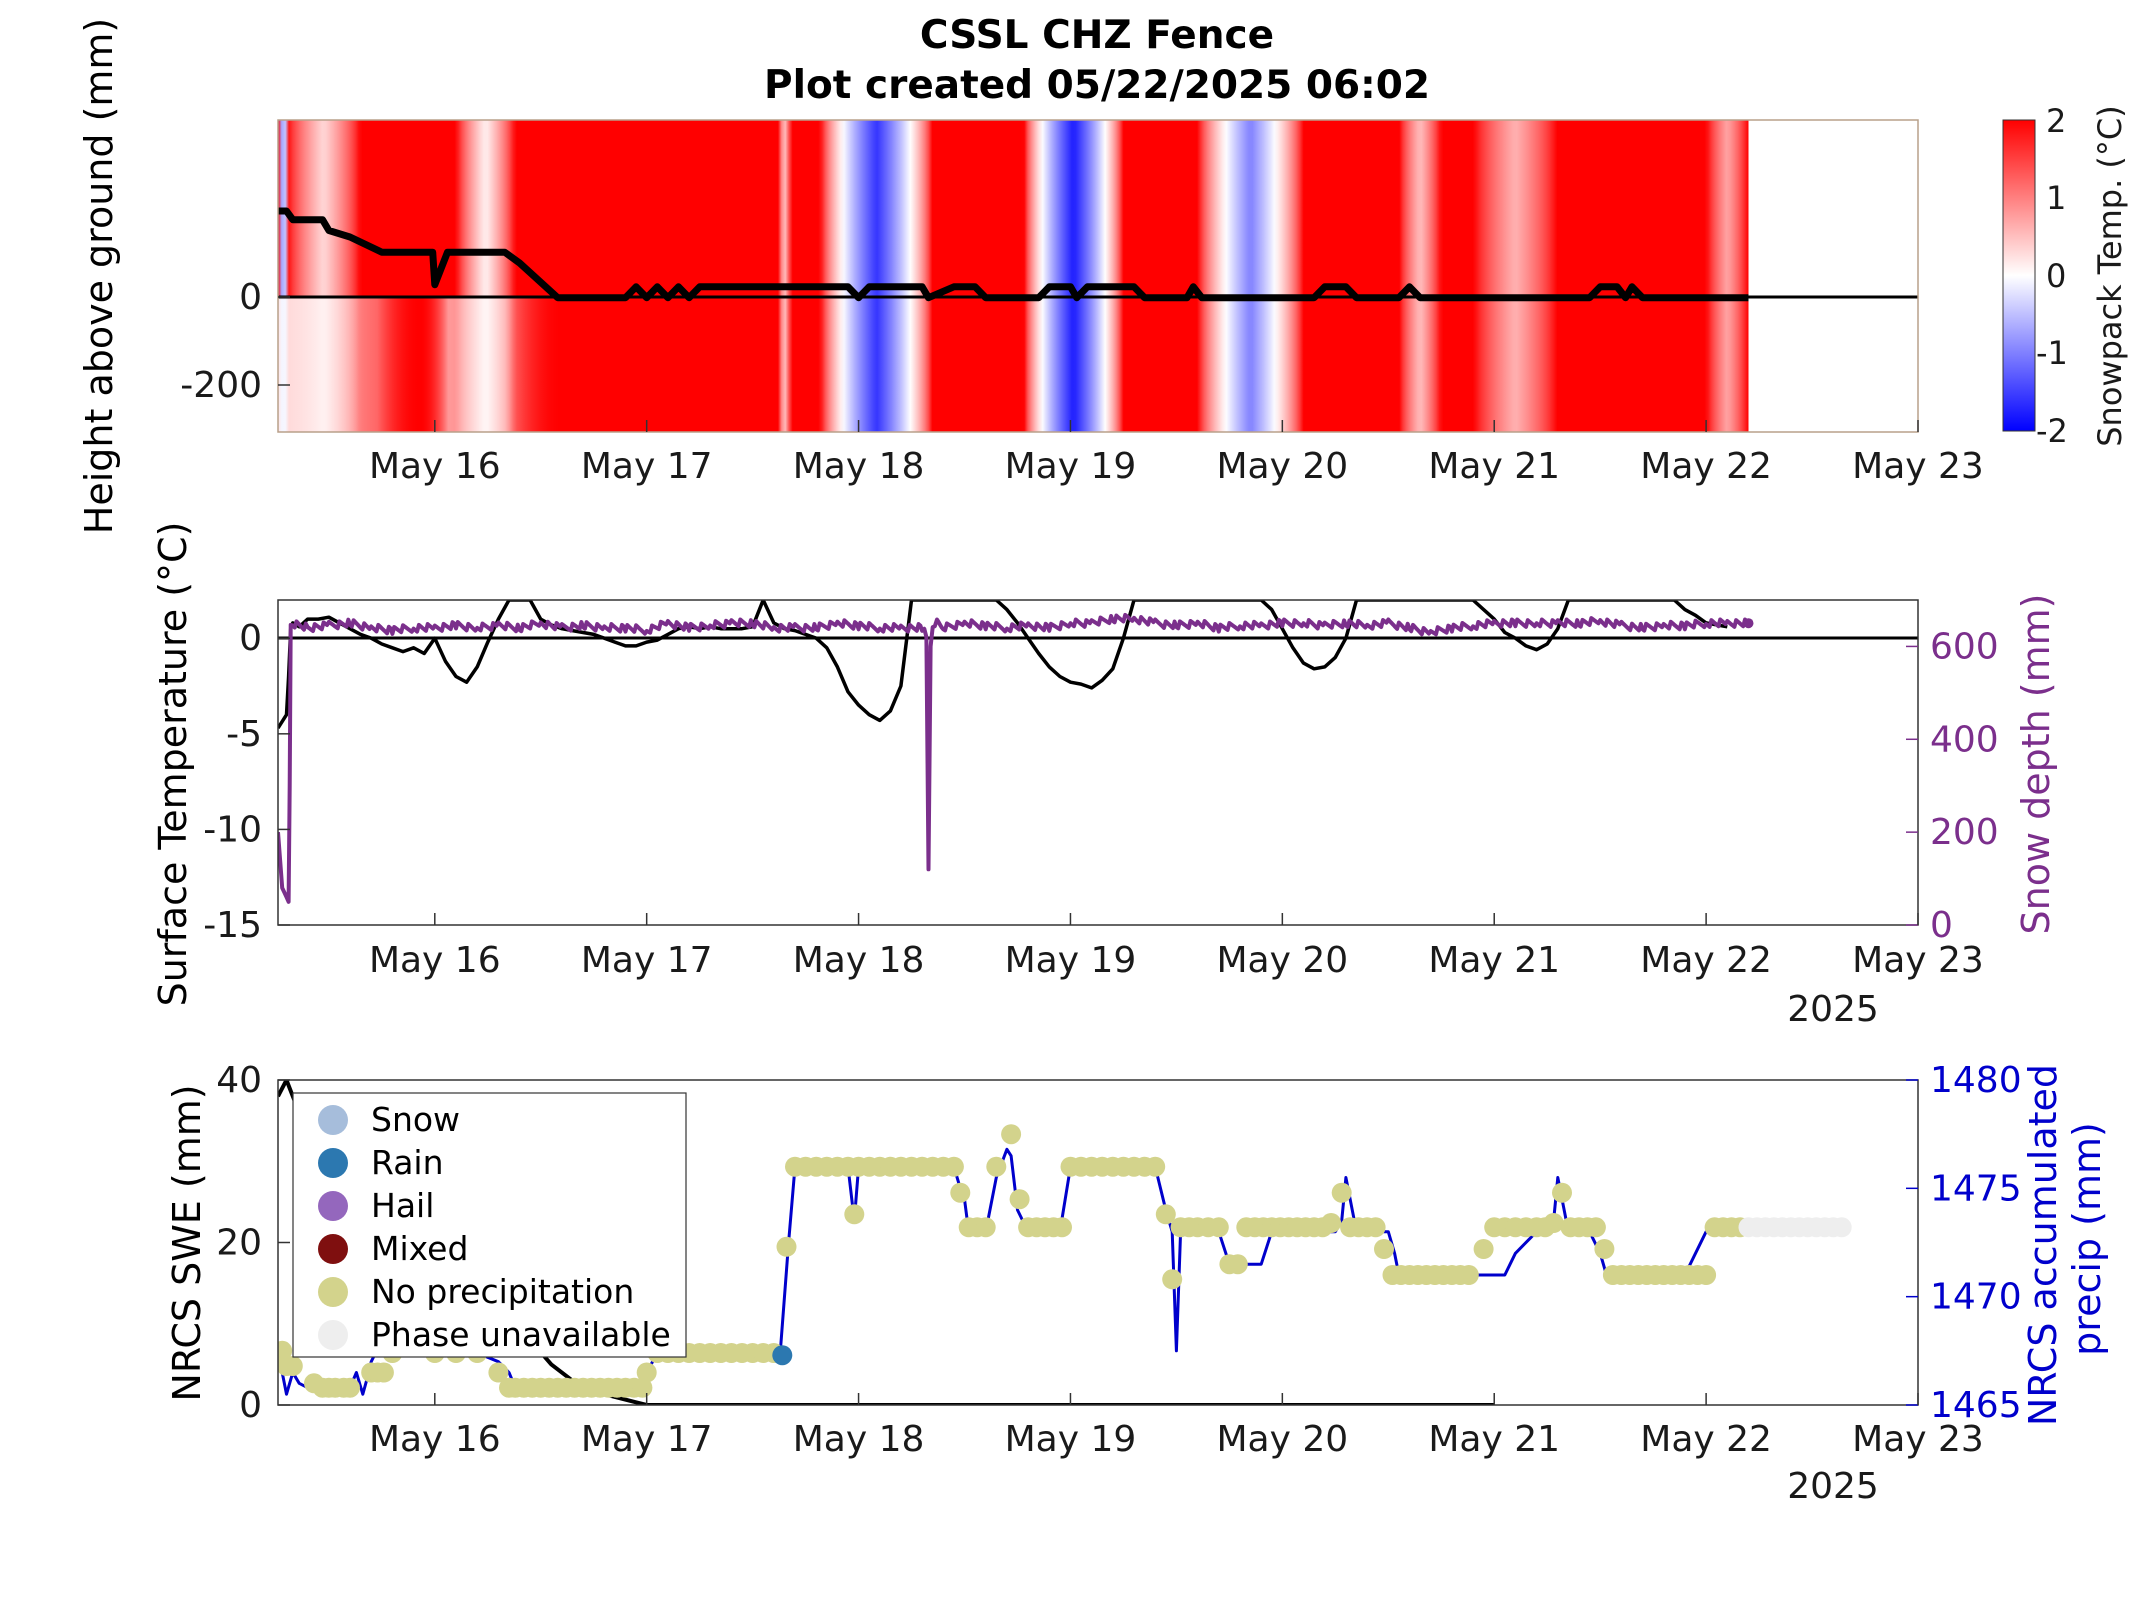 This screenshot has height=1600, width=2133. Describe the element at coordinates (2056, 198) in the screenshot. I see `colorbar-tick: 1` at that location.